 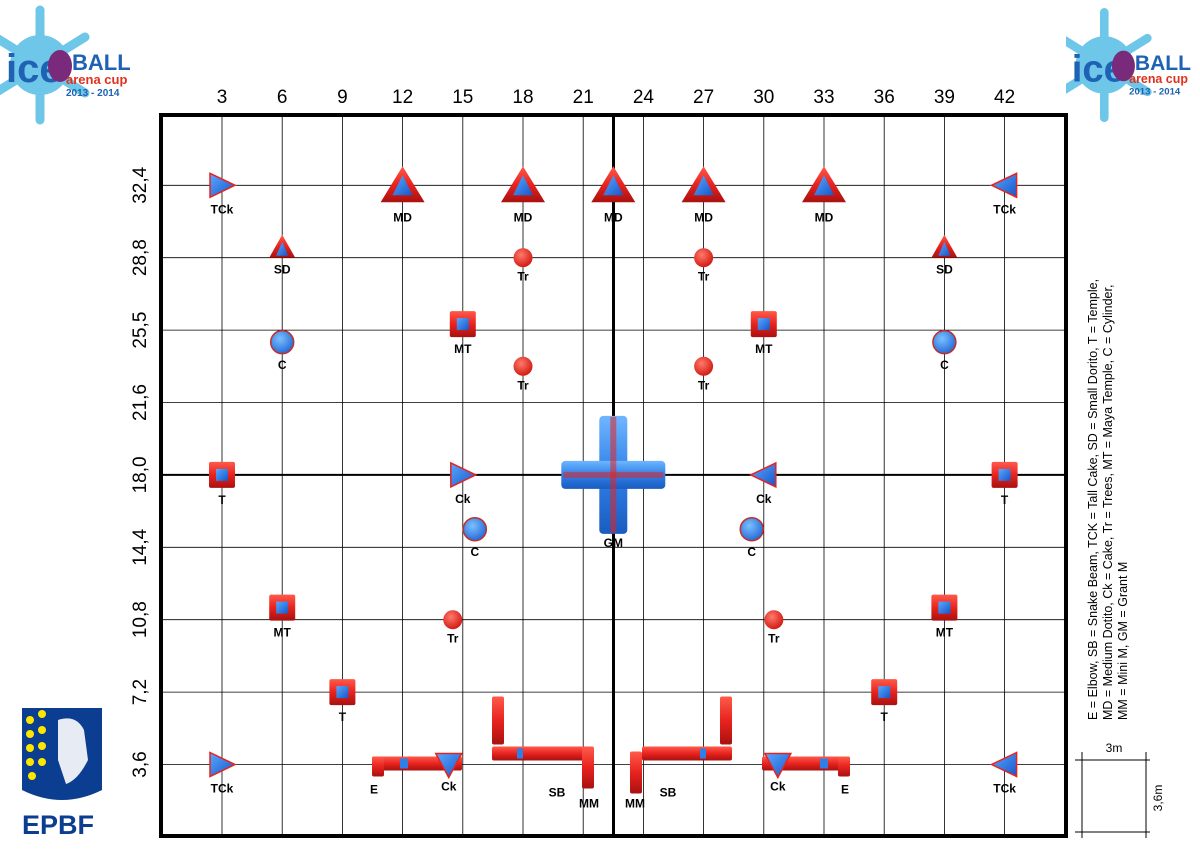 I want to click on y-tick-label: 25,5, so click(x=140, y=330).